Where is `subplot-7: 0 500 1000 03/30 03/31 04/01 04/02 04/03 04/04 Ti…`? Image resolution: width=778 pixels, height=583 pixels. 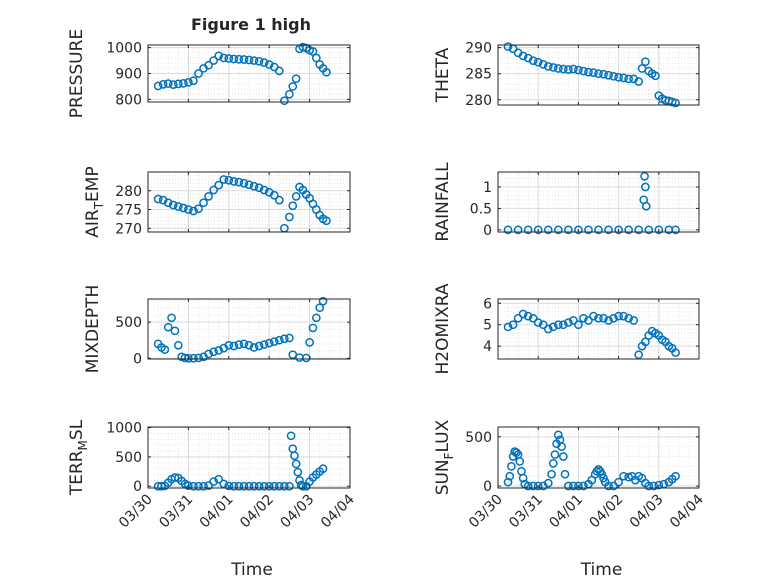 subplot-7: 0 500 1000 03/30 03/31 04/01 04/02 04/03 04/04 Ti… is located at coordinates (212, 499).